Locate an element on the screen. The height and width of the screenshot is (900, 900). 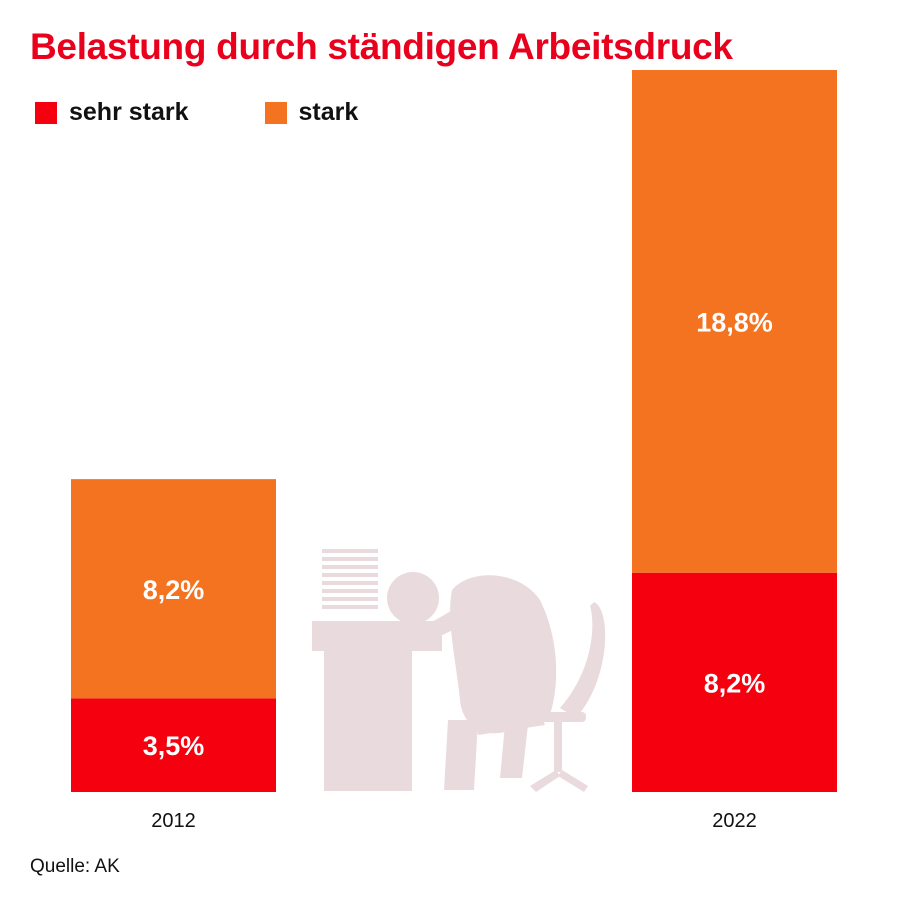
legend-label-sehr-stark: sehr stark is located at coordinates (129, 112).